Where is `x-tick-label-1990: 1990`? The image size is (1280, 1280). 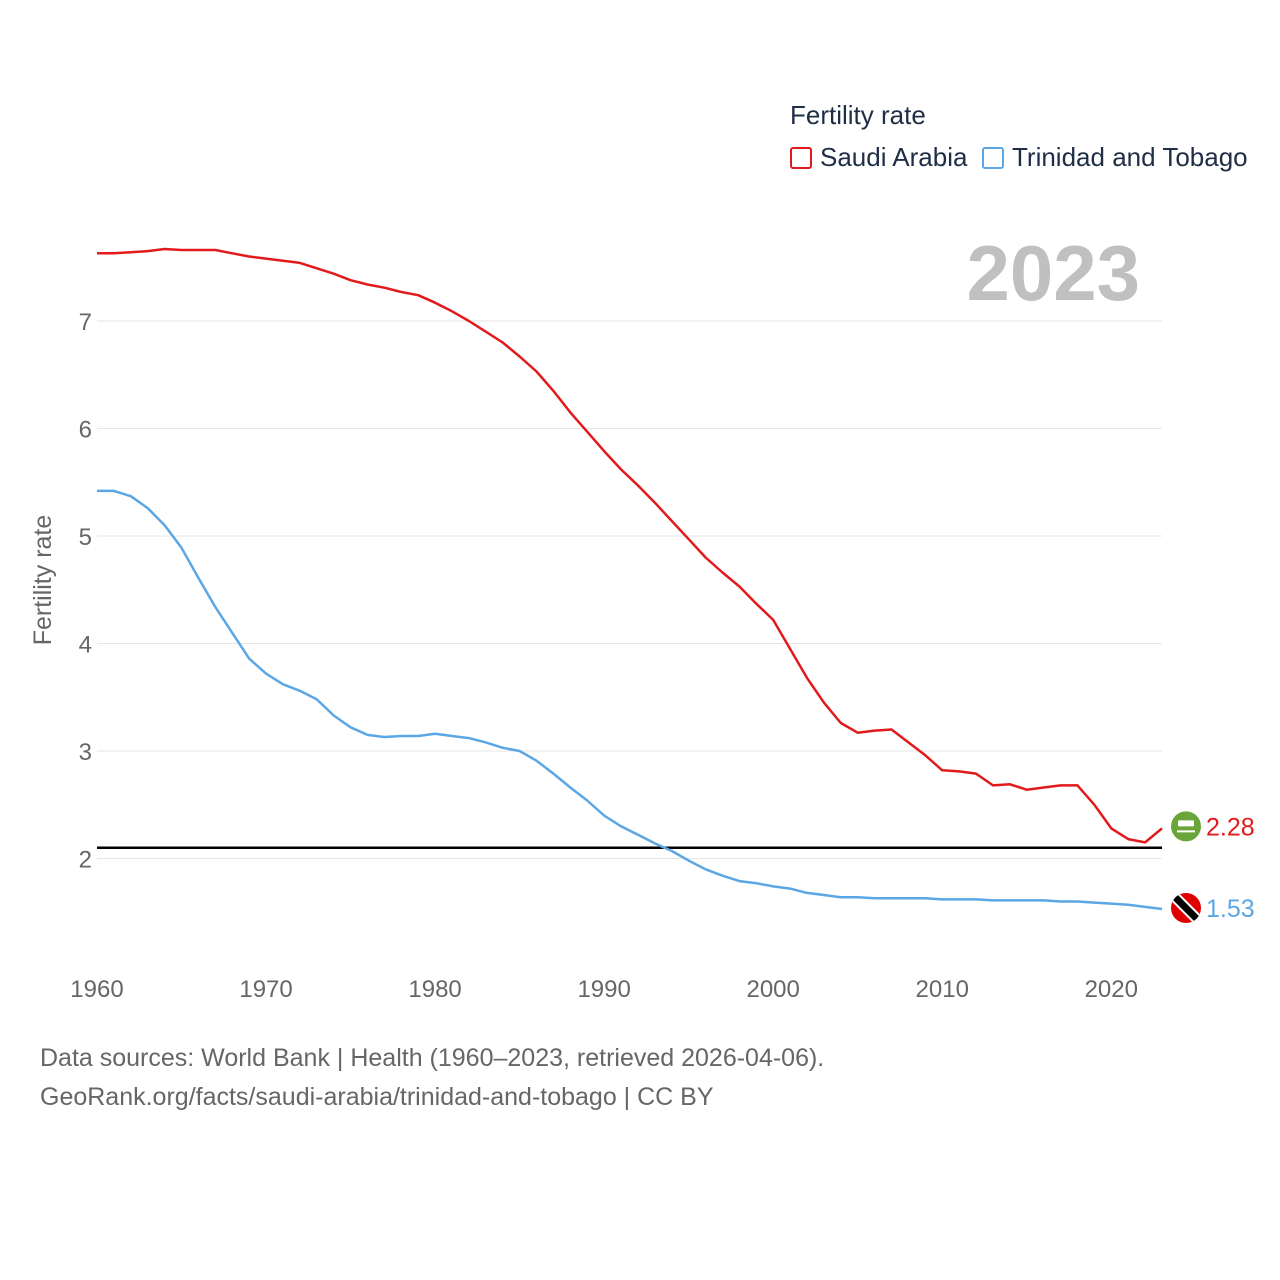 x-tick-label-1990: 1990 is located at coordinates (603, 989).